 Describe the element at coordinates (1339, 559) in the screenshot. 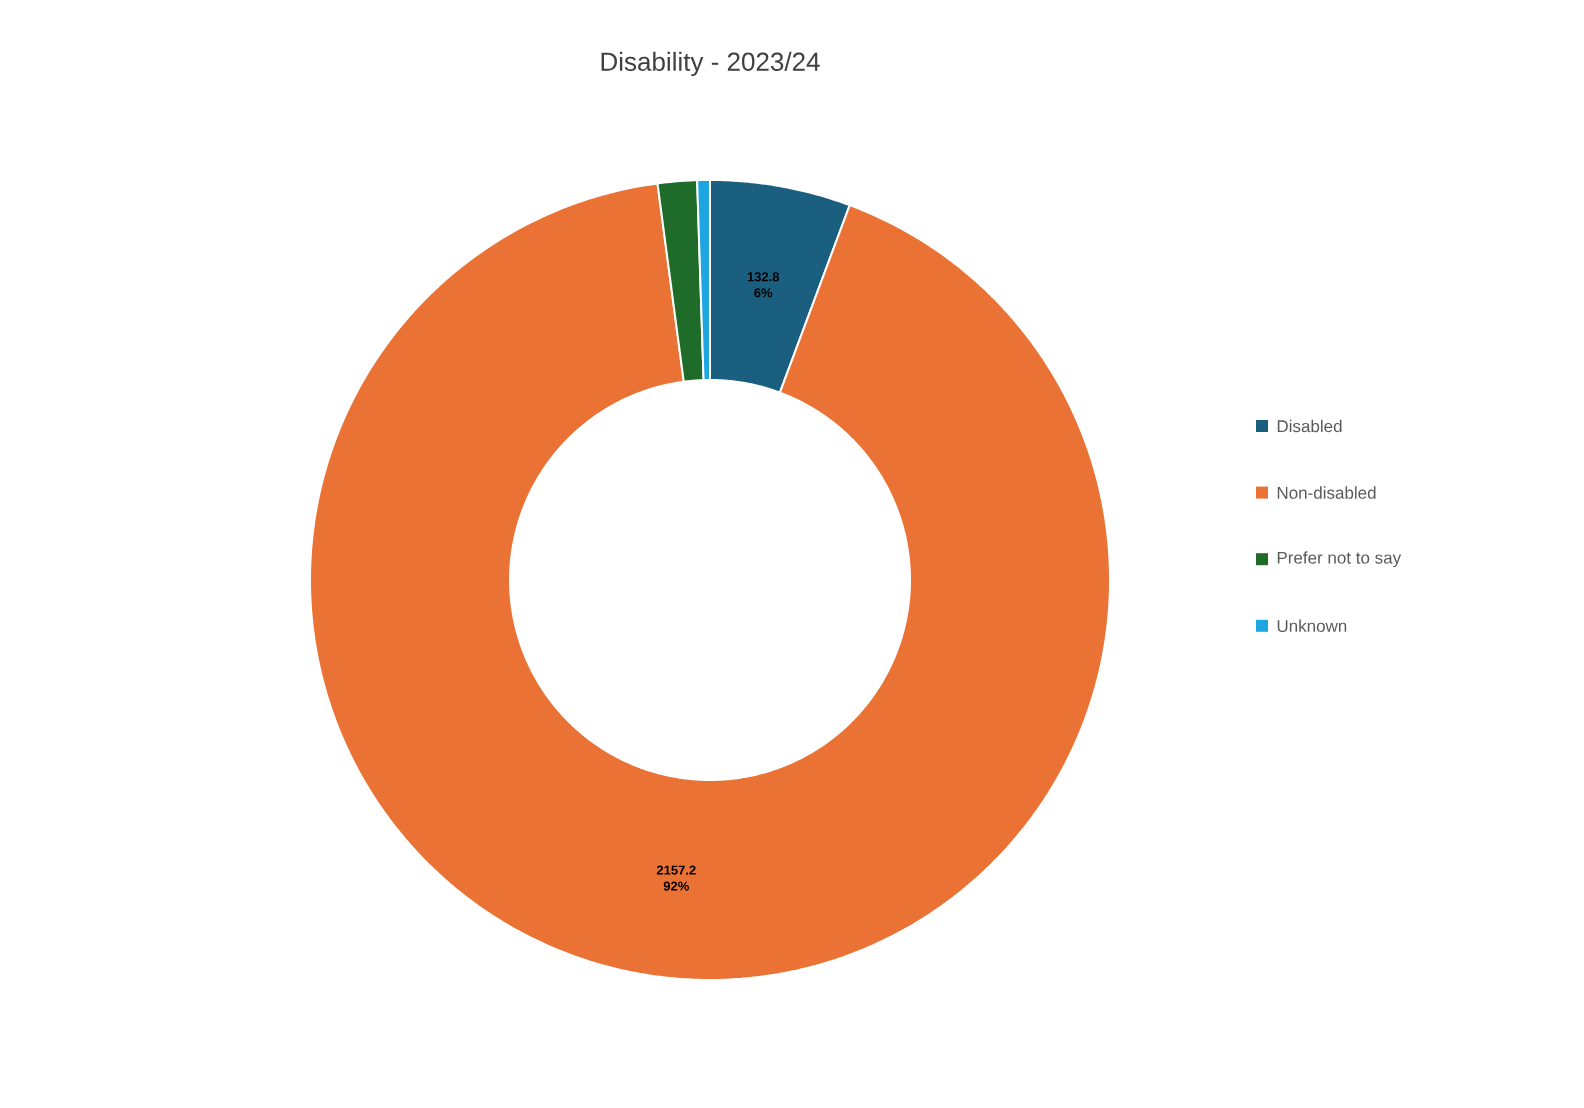

I see `legend-label: Prefer not to say` at that location.